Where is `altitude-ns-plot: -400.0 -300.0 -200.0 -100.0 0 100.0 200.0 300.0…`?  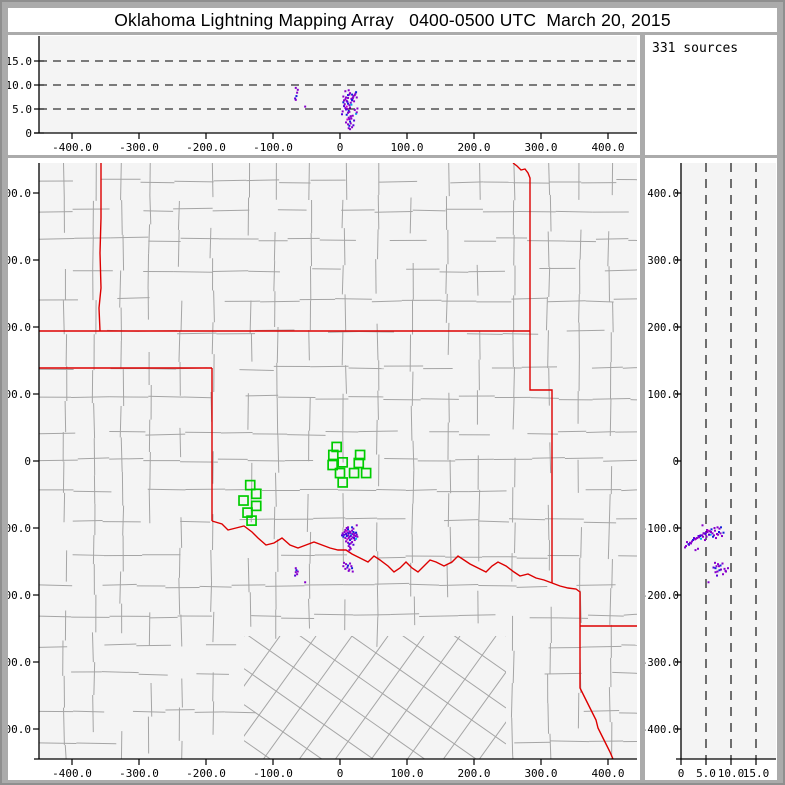 altitude-ns-plot: -400.0 -300.0 -200.0 -100.0 0 100.0 200.0 300.0… is located at coordinates (710, 471).